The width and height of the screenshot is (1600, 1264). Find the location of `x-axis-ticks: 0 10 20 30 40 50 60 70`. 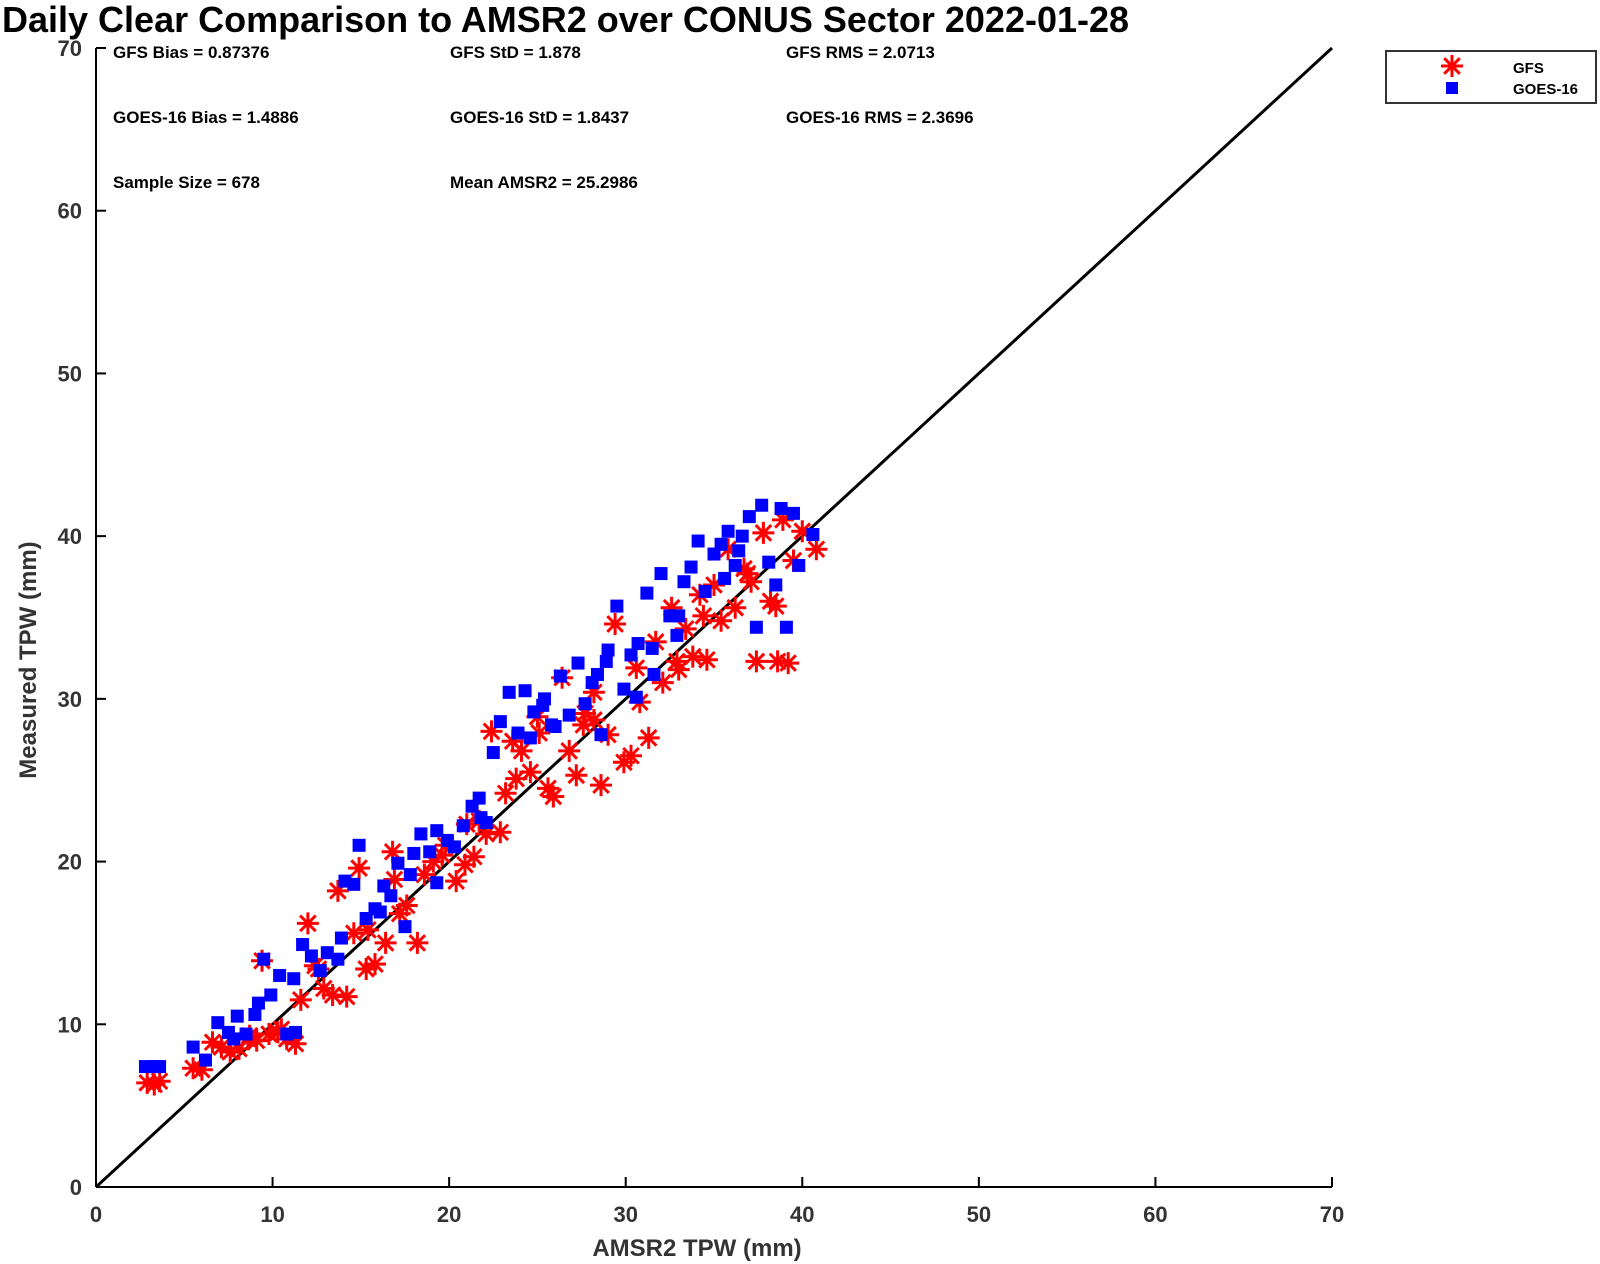

x-axis-ticks: 0 10 20 30 40 50 60 70 is located at coordinates (717, 1202).